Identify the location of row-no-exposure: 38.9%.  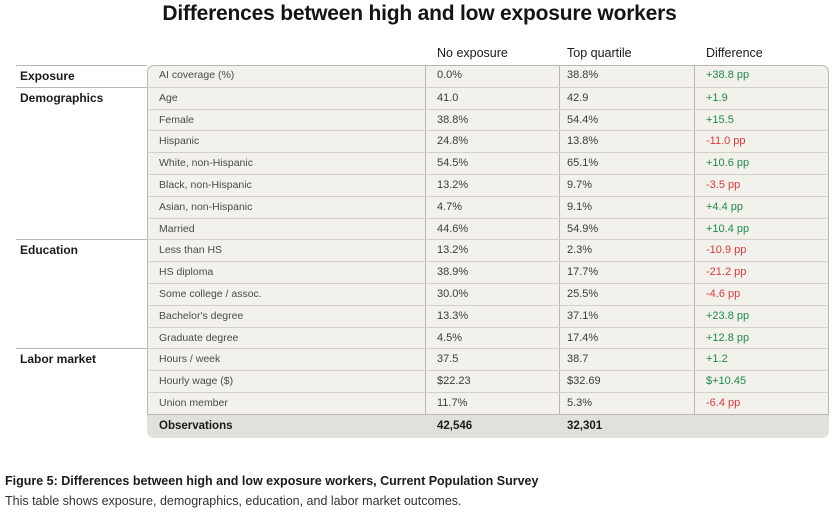
(453, 272).